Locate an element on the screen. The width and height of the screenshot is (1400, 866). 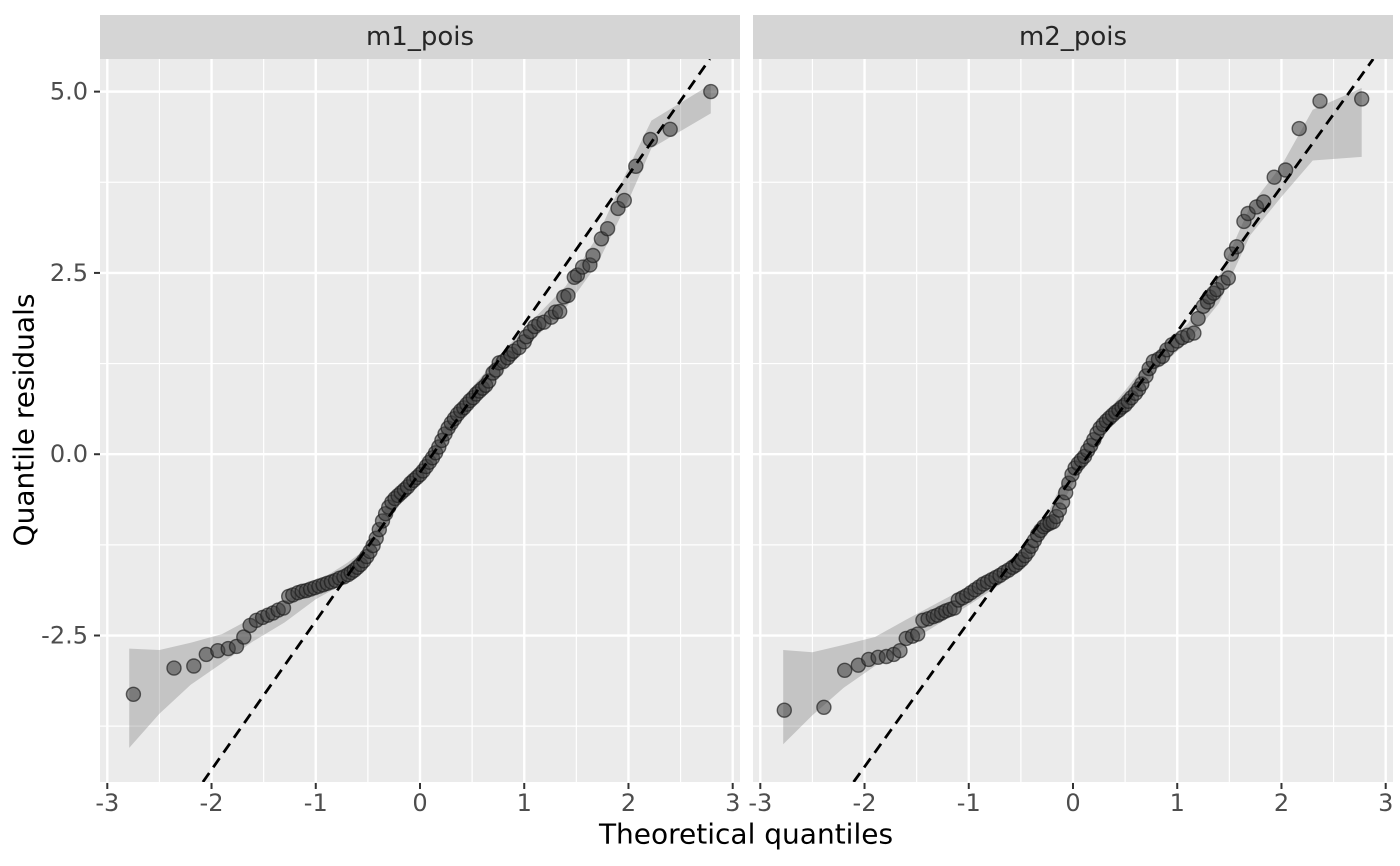
y-tick-label: -2.5 is located at coordinates (64, 636).